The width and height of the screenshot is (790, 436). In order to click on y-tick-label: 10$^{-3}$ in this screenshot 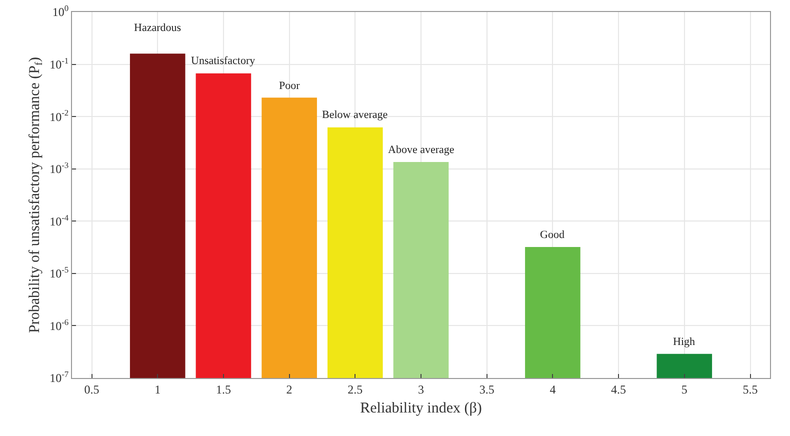, I will do `click(59, 168)`.